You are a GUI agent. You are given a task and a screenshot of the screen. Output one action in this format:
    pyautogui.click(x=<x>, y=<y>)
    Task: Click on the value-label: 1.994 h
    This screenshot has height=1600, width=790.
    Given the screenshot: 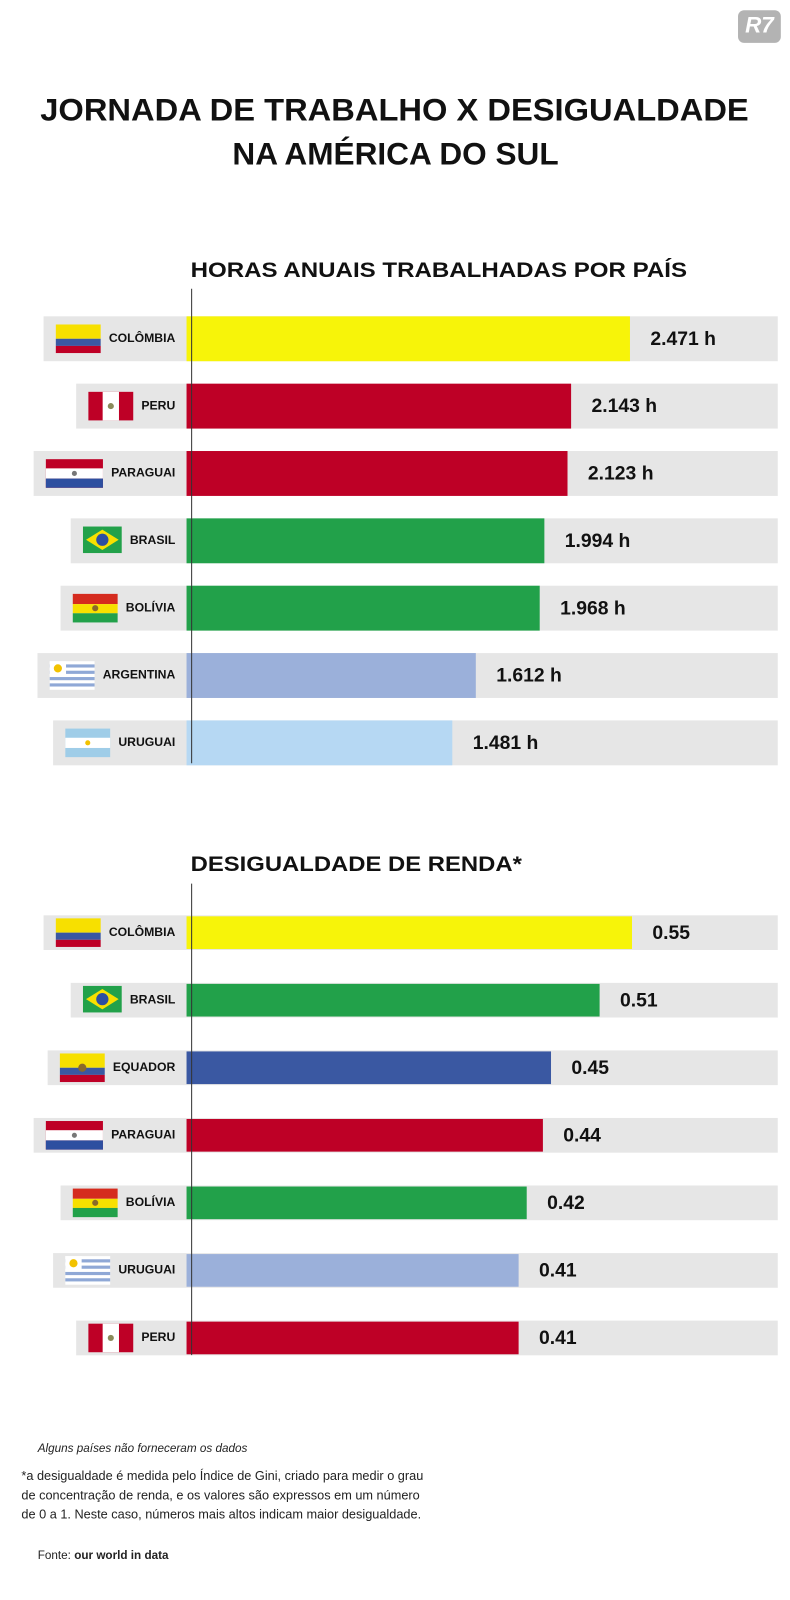 What is the action you would take?
    pyautogui.click(x=598, y=541)
    